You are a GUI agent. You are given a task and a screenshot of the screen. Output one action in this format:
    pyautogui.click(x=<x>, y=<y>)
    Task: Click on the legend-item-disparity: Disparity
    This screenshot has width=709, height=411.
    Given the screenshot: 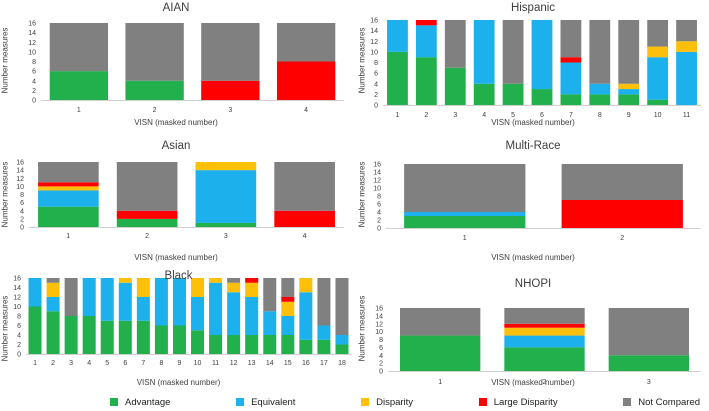 What is the action you would take?
    pyautogui.click(x=387, y=402)
    